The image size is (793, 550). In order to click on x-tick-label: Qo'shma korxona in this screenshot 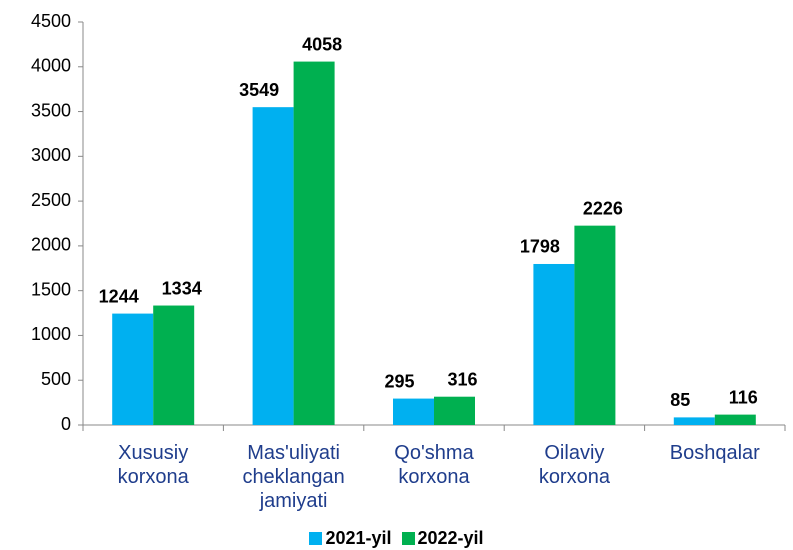, I will do `click(434, 465)`.